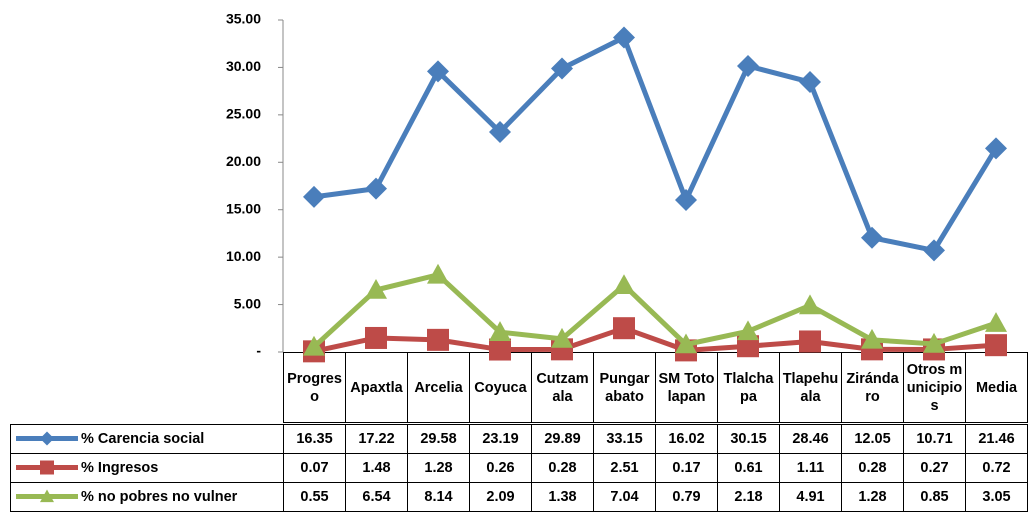  I want to click on y-tick-label: 10.00, so click(243, 256).